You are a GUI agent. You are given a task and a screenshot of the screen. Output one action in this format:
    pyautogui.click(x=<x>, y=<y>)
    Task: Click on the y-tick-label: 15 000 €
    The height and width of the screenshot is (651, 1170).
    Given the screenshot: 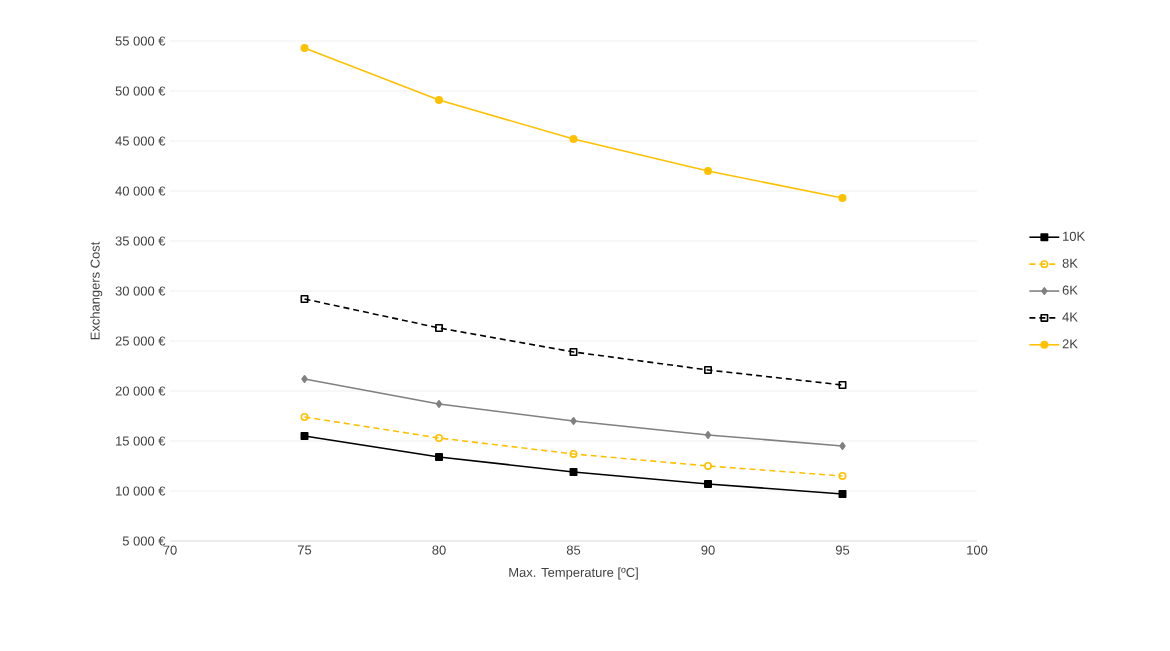 What is the action you would take?
    pyautogui.click(x=141, y=441)
    